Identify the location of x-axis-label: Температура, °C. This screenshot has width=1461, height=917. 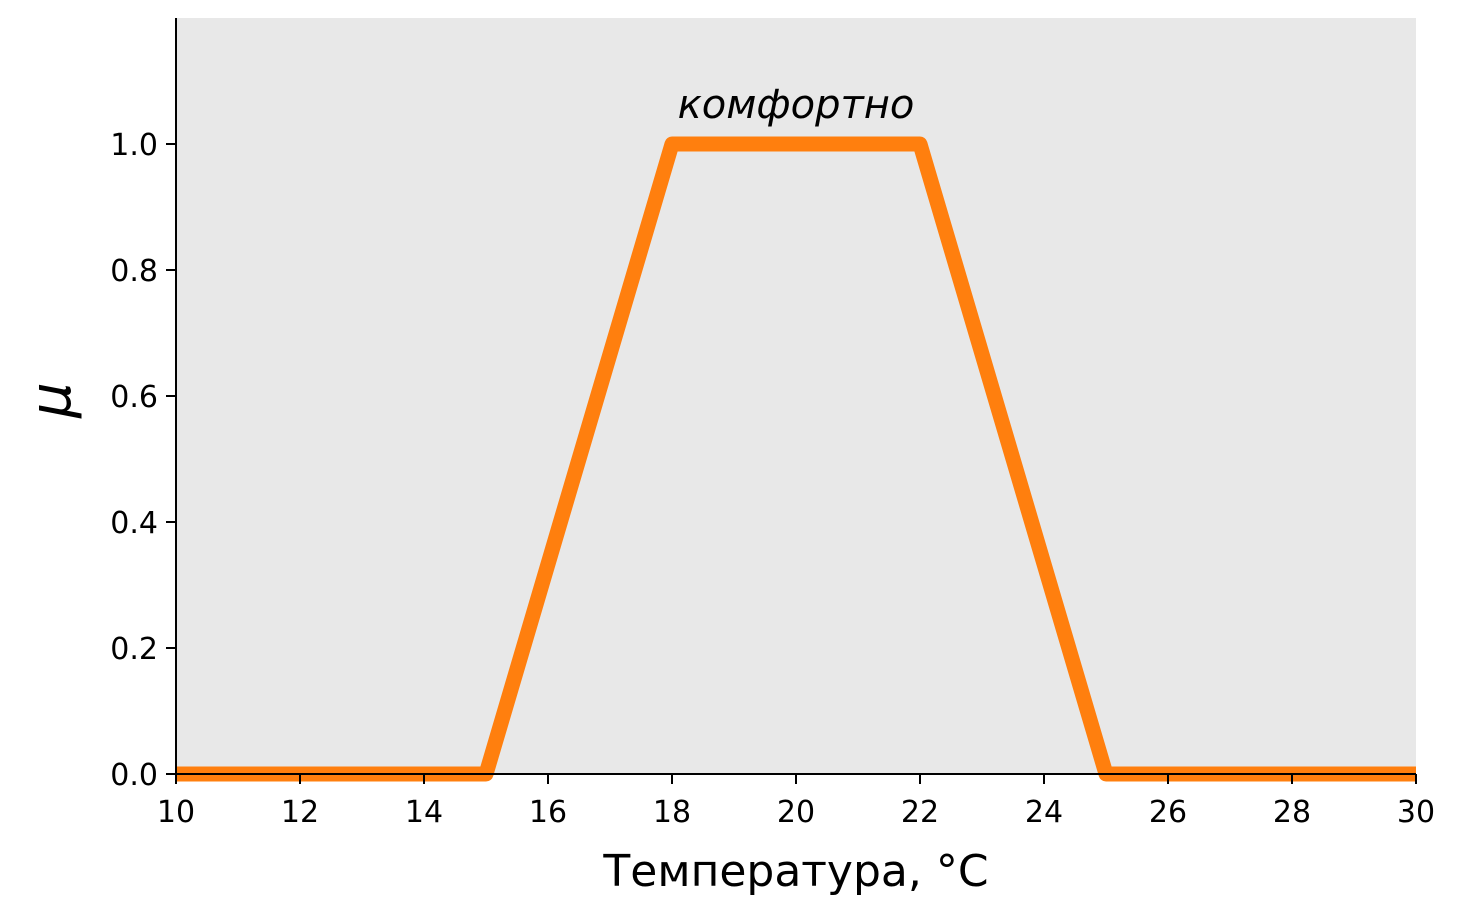
(795, 871).